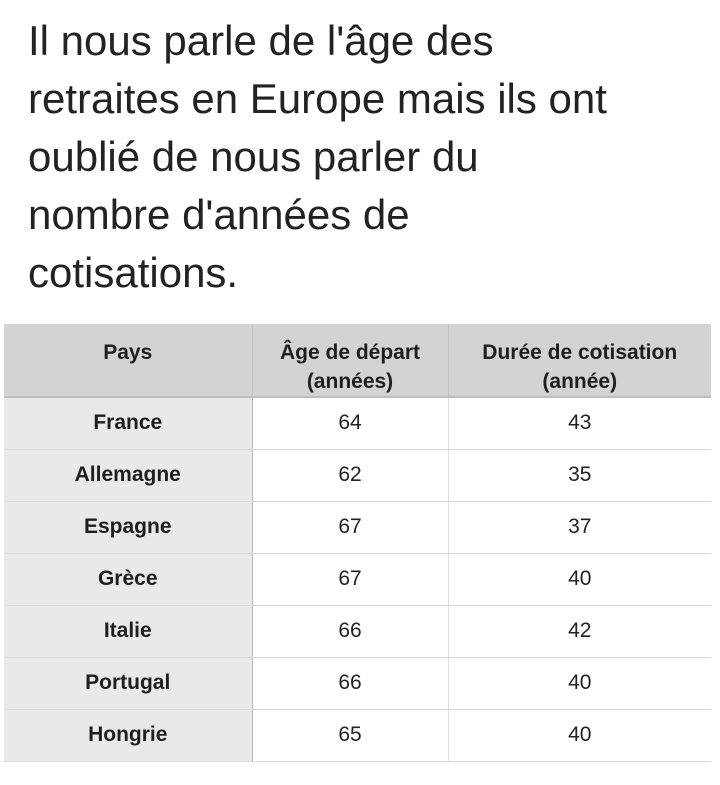  Describe the element at coordinates (128, 475) in the screenshot. I see `country-cell: Allemagne` at that location.